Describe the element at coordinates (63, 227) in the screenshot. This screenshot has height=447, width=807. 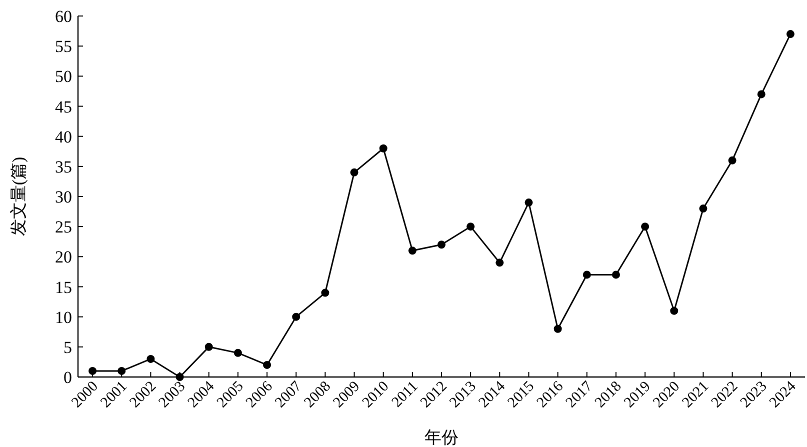
I see `y-tick-label: 25` at that location.